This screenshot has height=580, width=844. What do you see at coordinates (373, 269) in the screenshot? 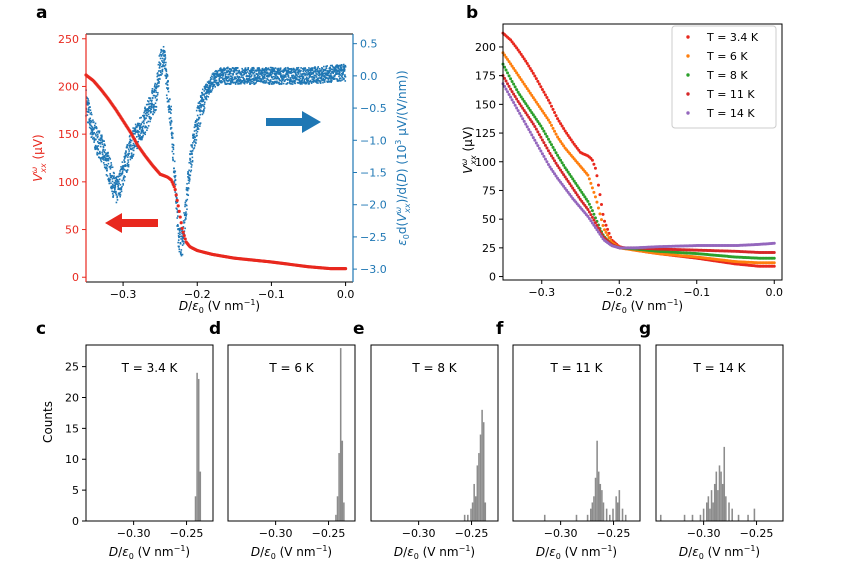
I see `right-tick-label: −3.0` at bounding box center [373, 269].